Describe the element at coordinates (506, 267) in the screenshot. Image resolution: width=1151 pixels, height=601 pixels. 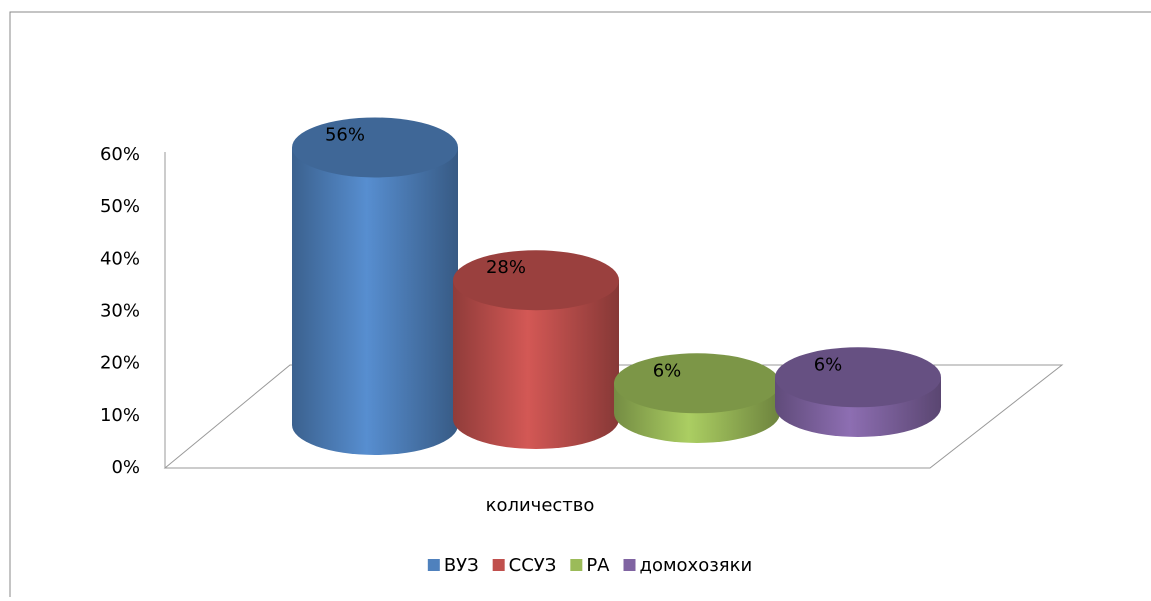
I see `data-label: 28%` at that location.